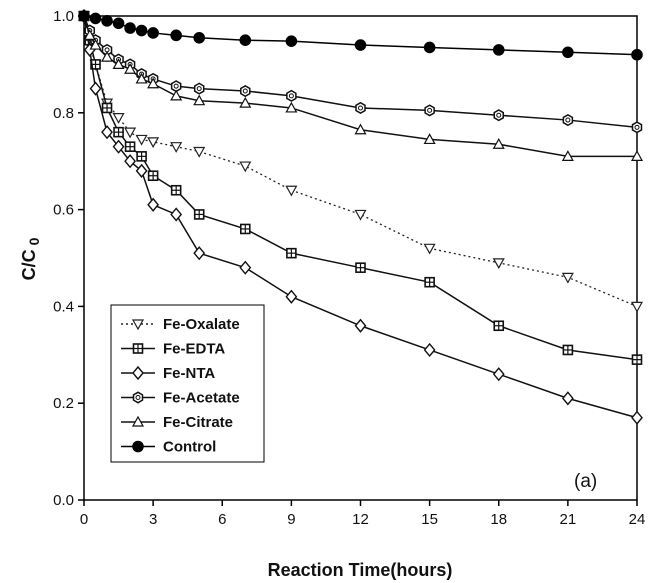 This screenshot has width=663, height=583. What do you see at coordinates (222, 519) in the screenshot?
I see `x-tick-label: 6` at bounding box center [222, 519].